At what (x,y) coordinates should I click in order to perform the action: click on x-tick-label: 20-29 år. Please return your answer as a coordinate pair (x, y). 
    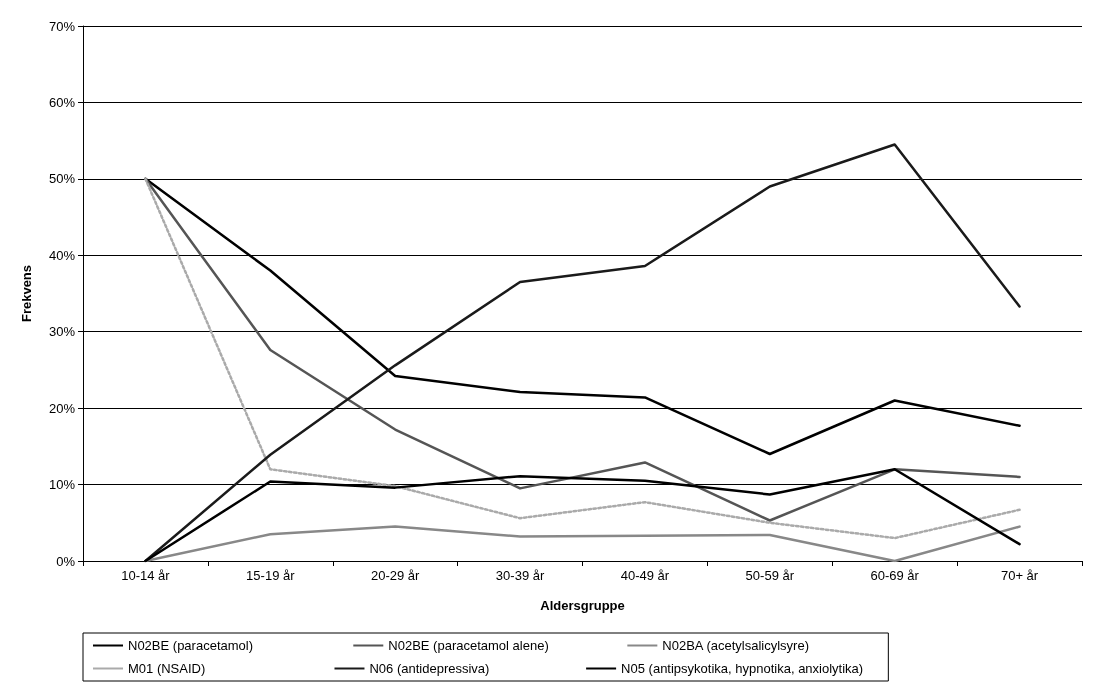
    Looking at the image, I should click on (395, 575).